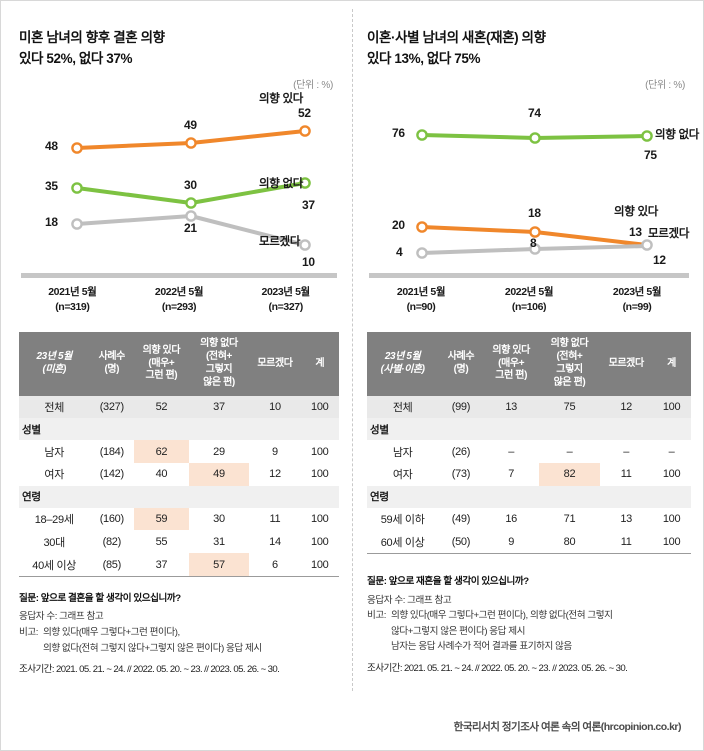 This screenshot has height=751, width=704. What do you see at coordinates (659, 260) in the screenshot?
I see `value-label-dk-2023: 12` at bounding box center [659, 260].